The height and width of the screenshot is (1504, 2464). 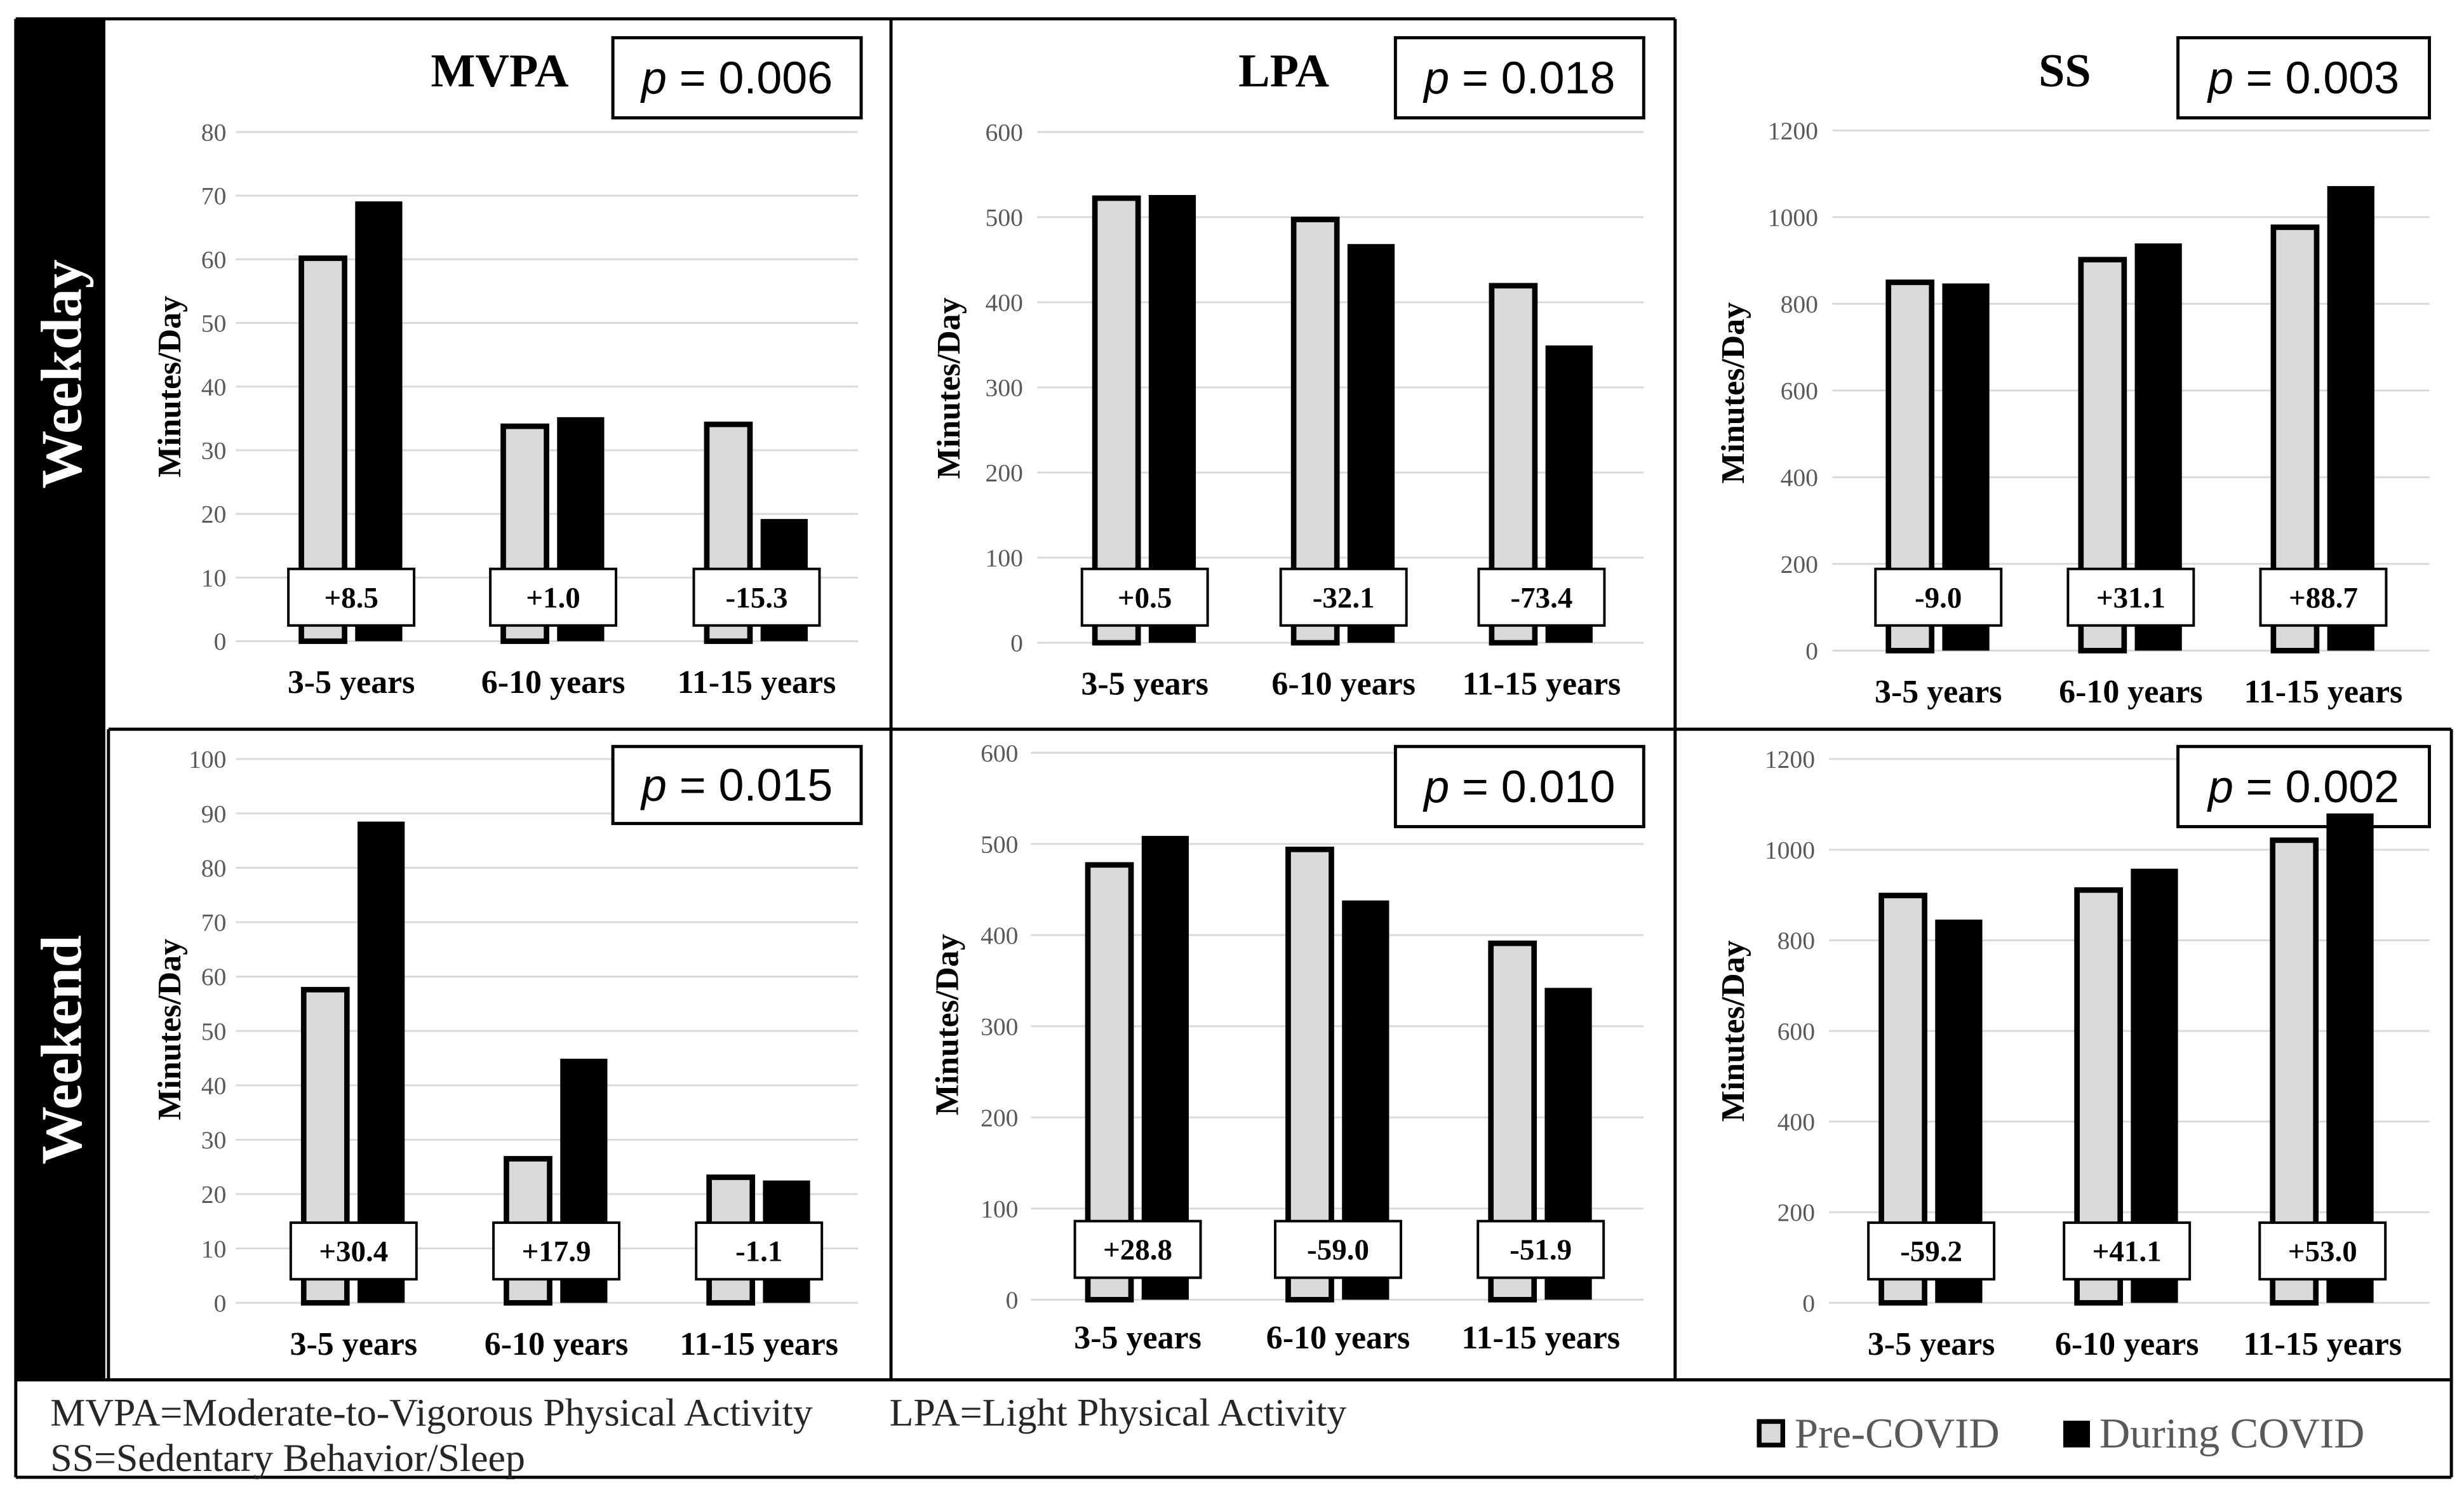 I want to click on category-group-6-10-years: +1.0 6-10 years, so click(x=553, y=559).